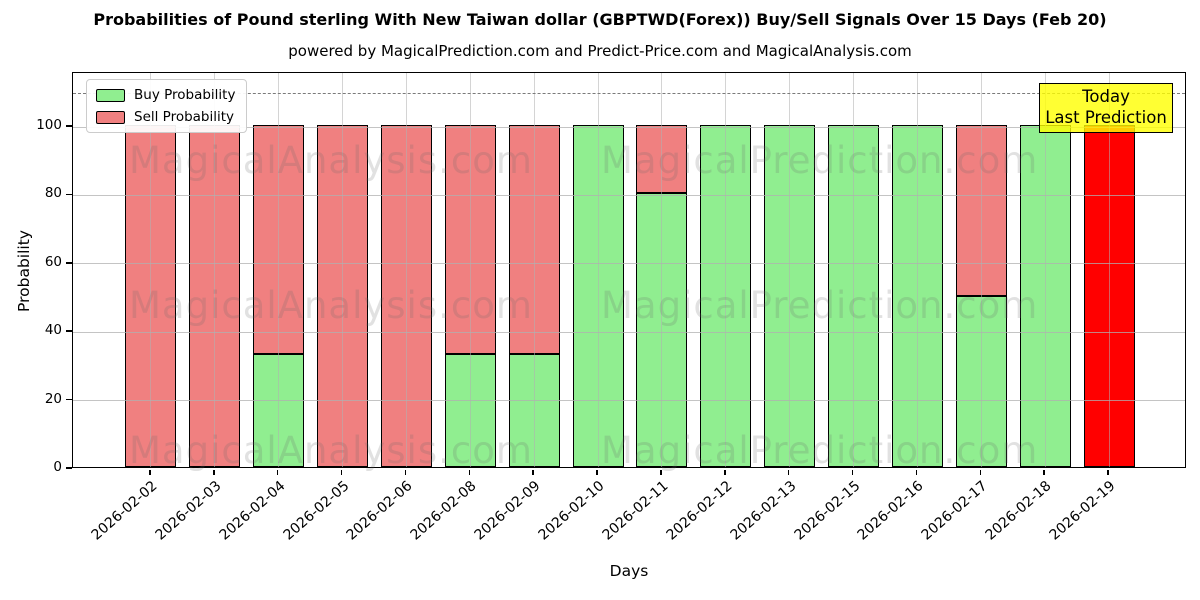  I want to click on y-tick-label: 20, so click(53, 398).